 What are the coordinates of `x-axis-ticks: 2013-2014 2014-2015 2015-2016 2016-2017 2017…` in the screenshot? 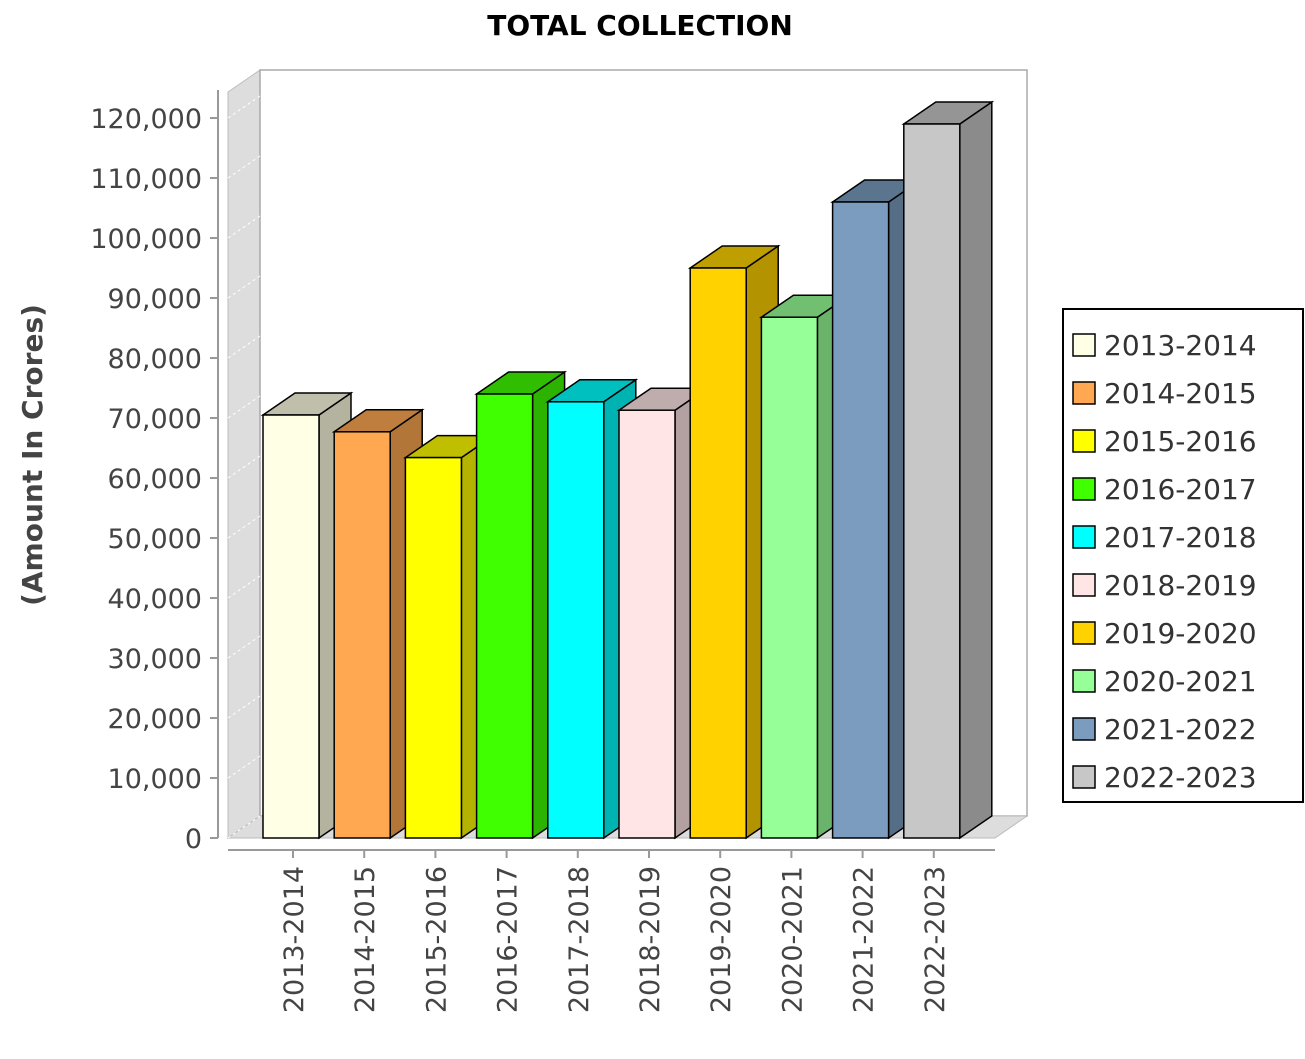 It's located at (615, 931).